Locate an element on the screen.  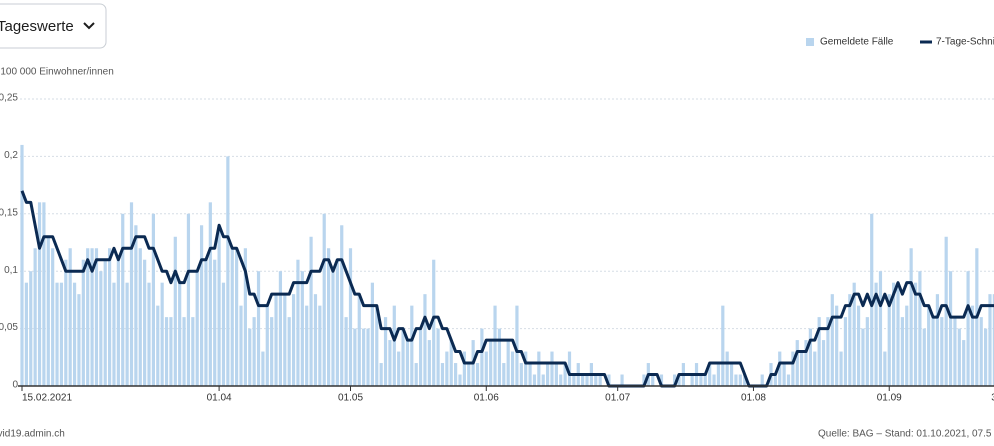
legend-label: 7-Tage-Schnitt is located at coordinates (965, 42).